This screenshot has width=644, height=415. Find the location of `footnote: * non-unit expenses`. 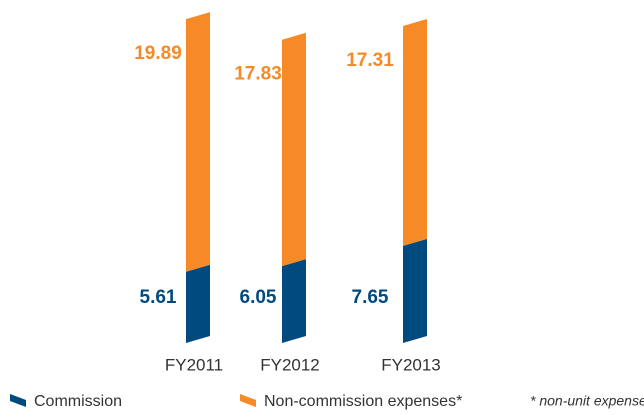

footnote: * non-unit expenses is located at coordinates (587, 401).